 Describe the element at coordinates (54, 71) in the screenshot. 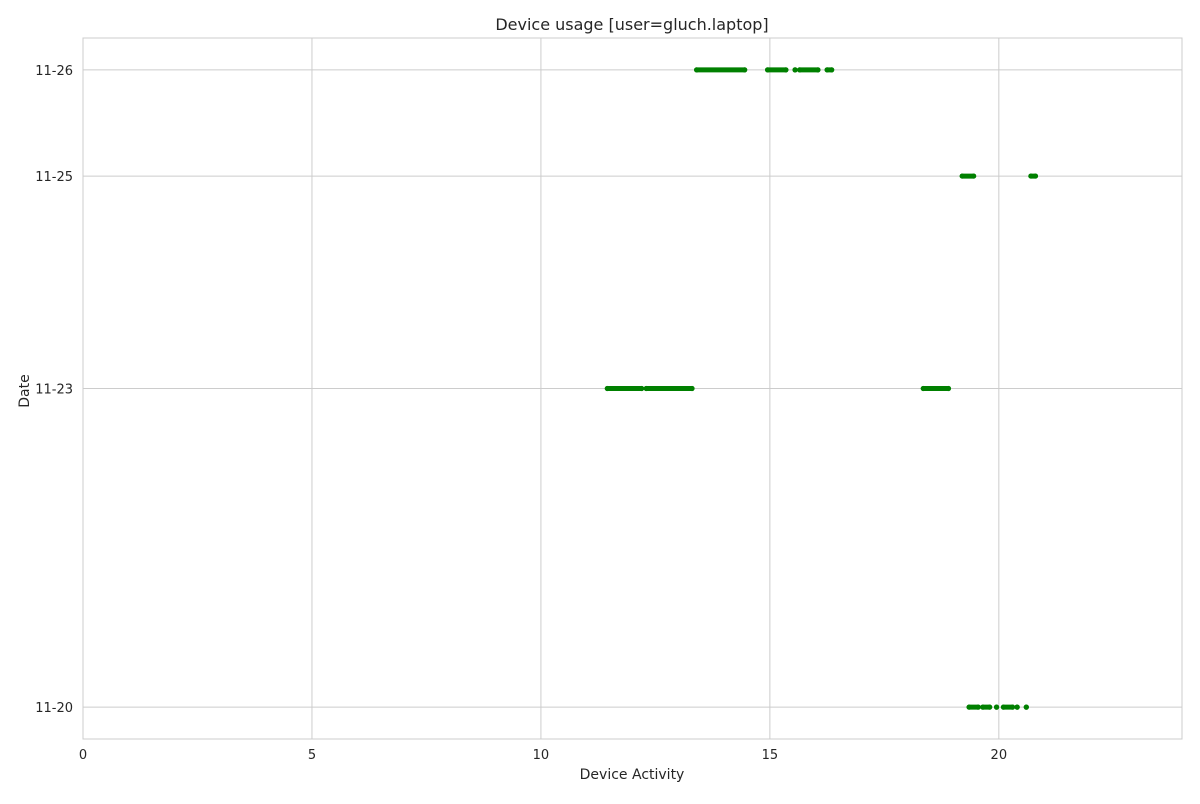

I see `y-tick-label: 11-26` at that location.